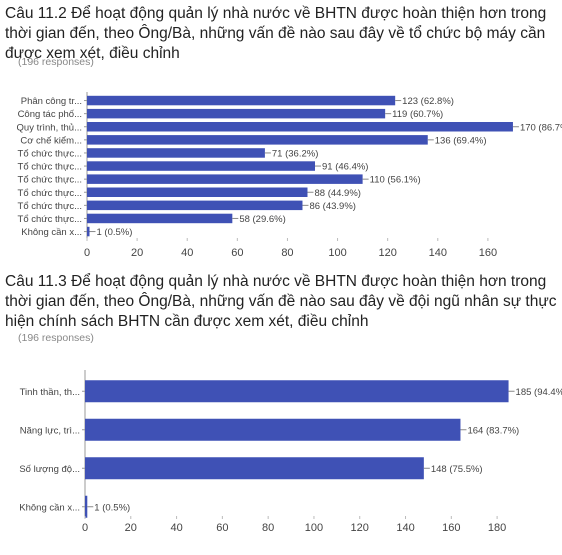  I want to click on value-label: 110 (56.1%), so click(395, 180).